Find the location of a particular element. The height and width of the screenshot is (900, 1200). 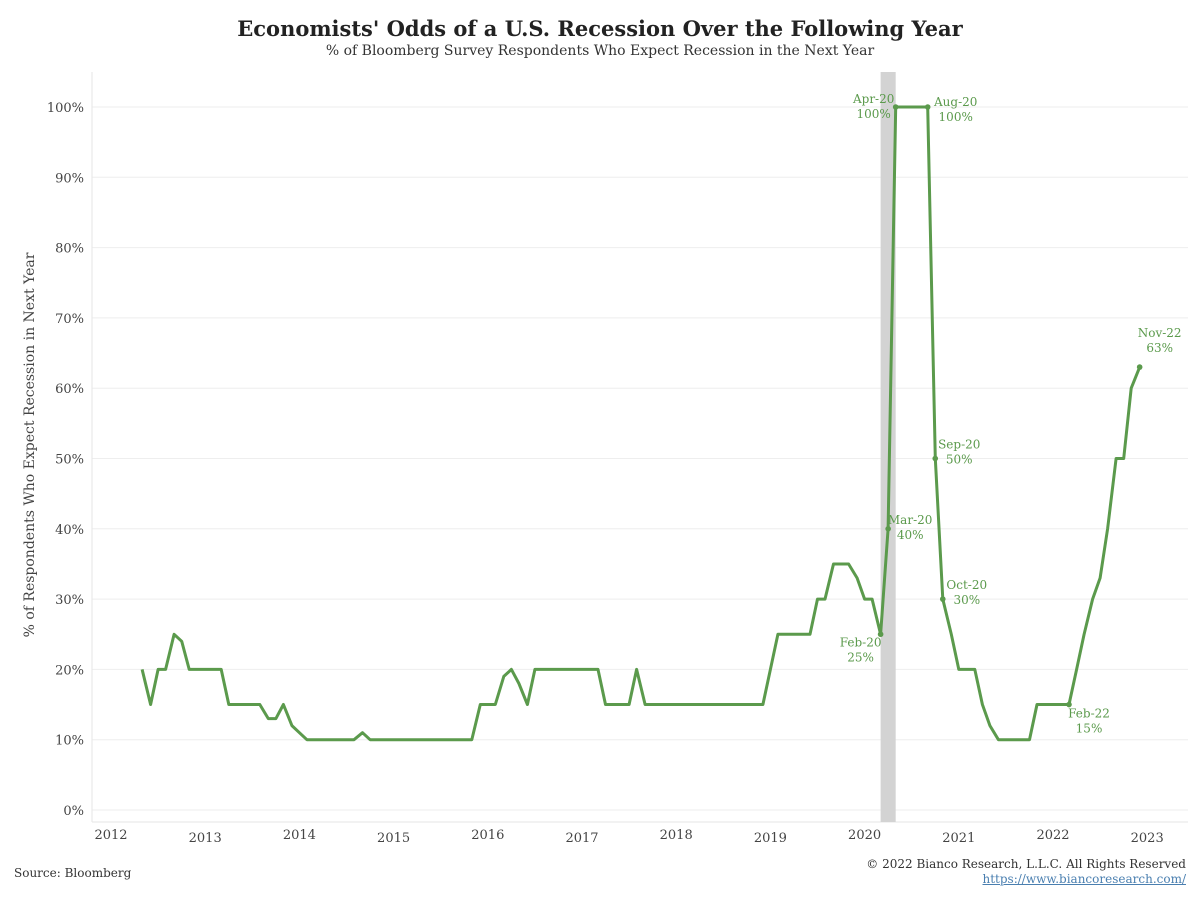

y-tick-label: 10% is located at coordinates (69, 741).